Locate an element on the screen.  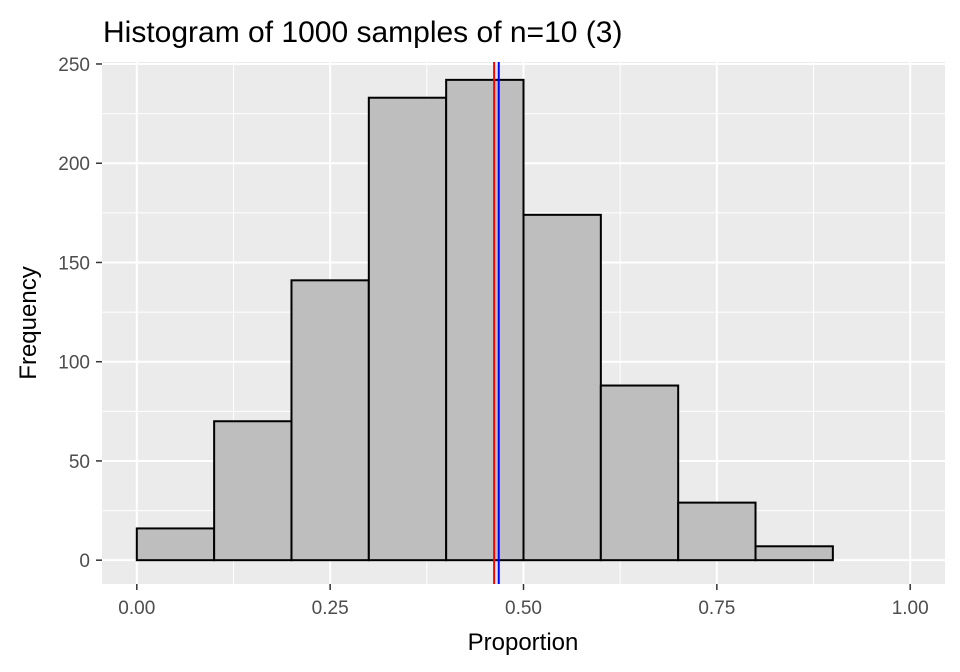
reference-lines is located at coordinates (496, 323).